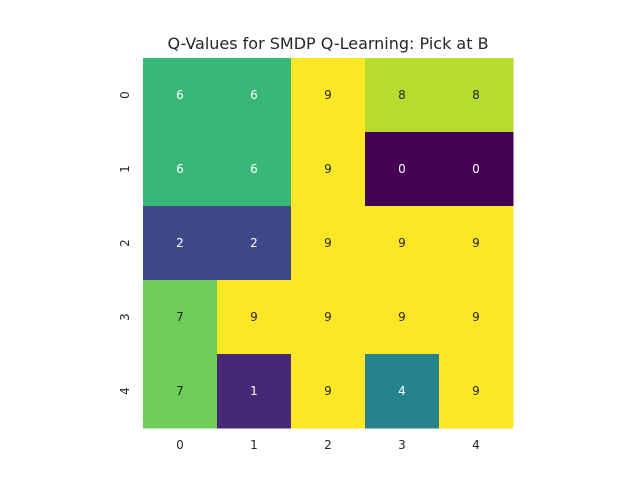  I want to click on cell-value-label-3-1: 9, so click(254, 317).